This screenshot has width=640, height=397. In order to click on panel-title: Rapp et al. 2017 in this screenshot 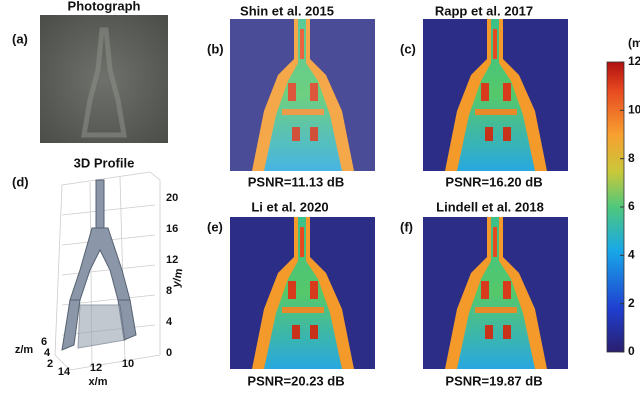, I will do `click(484, 10)`.